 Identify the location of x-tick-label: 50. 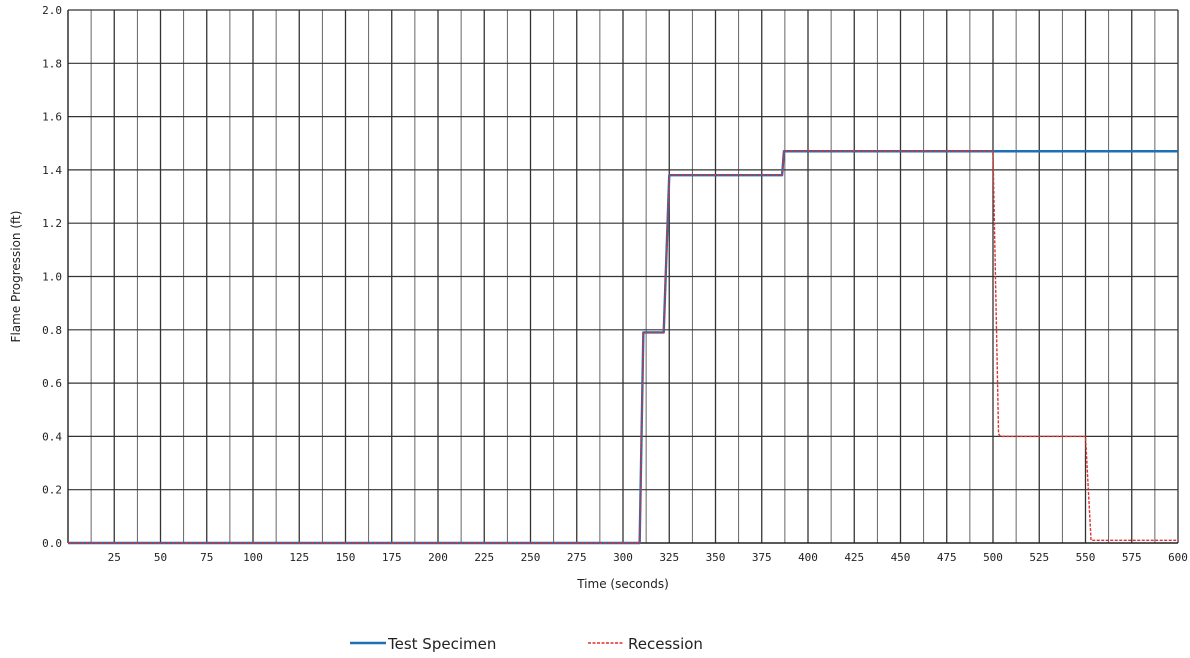
(160, 557).